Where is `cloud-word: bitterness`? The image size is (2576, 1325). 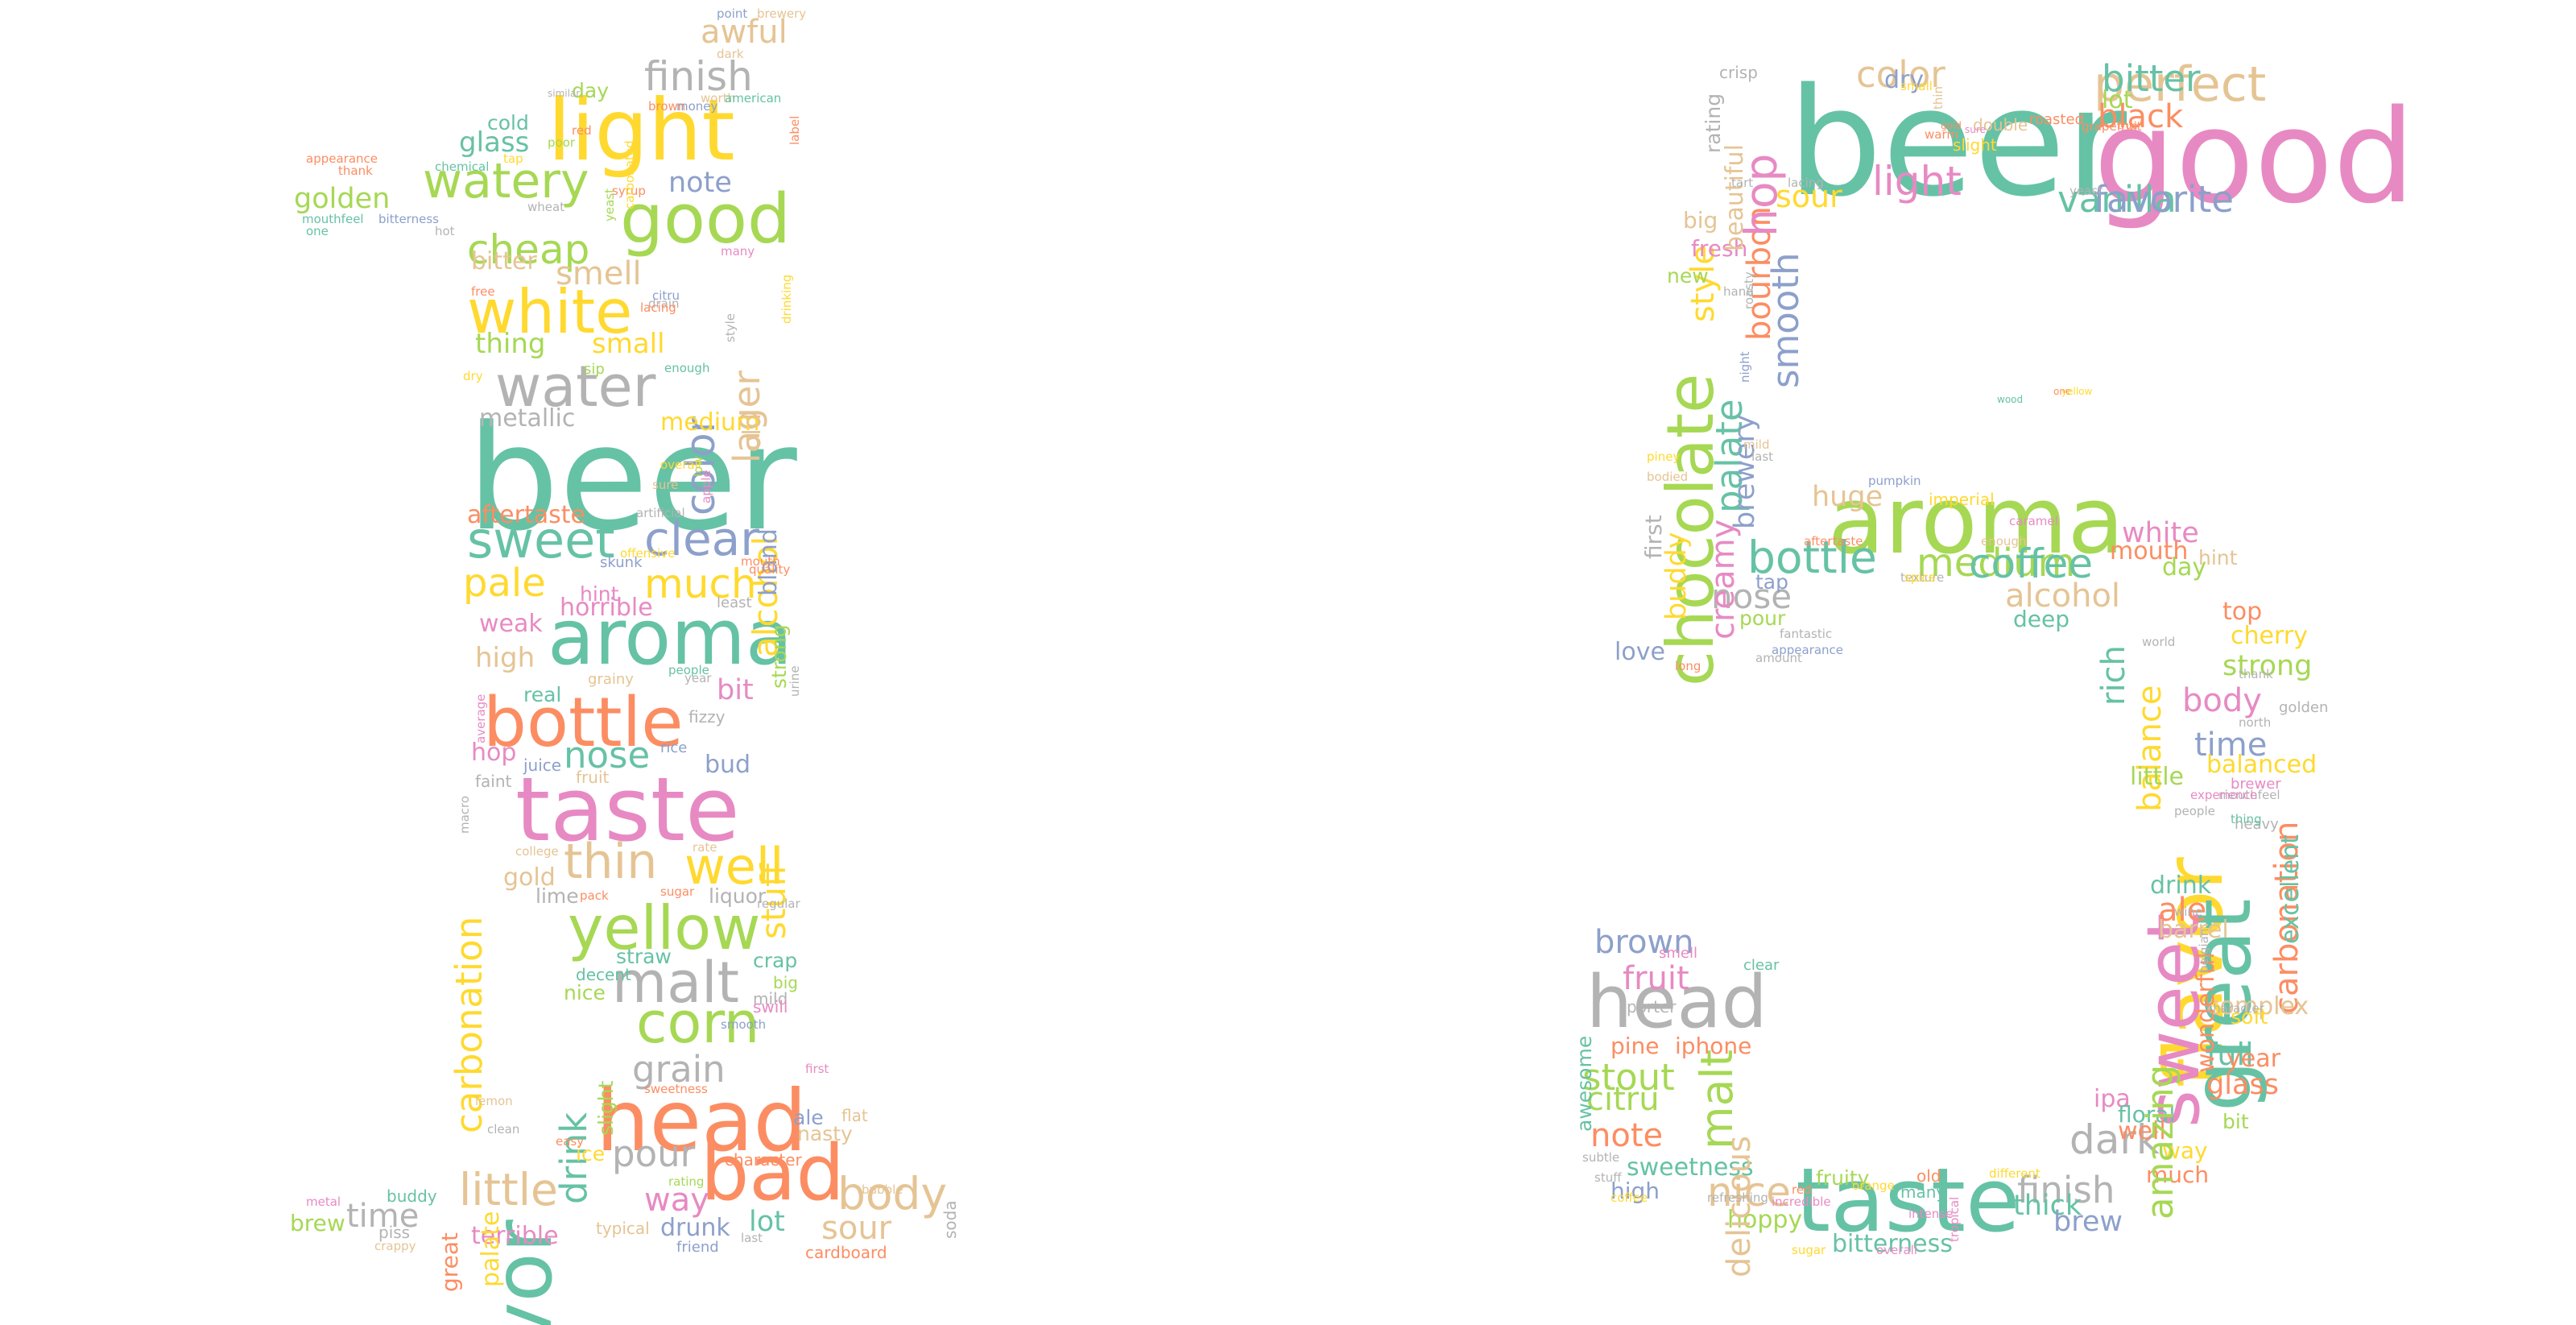
cloud-word: bitterness is located at coordinates (1893, 1244).